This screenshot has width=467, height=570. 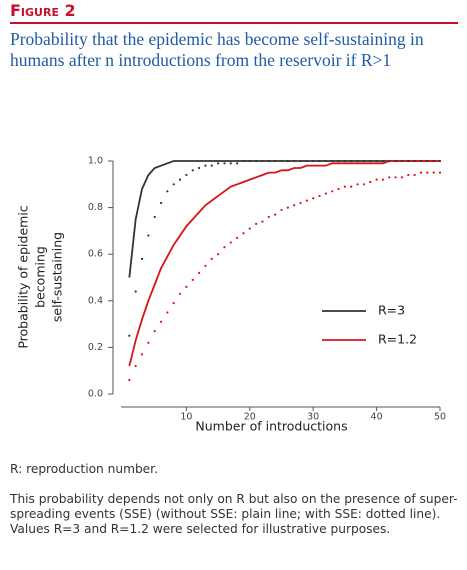 What do you see at coordinates (440, 417) in the screenshot?
I see `x-tick-label: 50` at bounding box center [440, 417].